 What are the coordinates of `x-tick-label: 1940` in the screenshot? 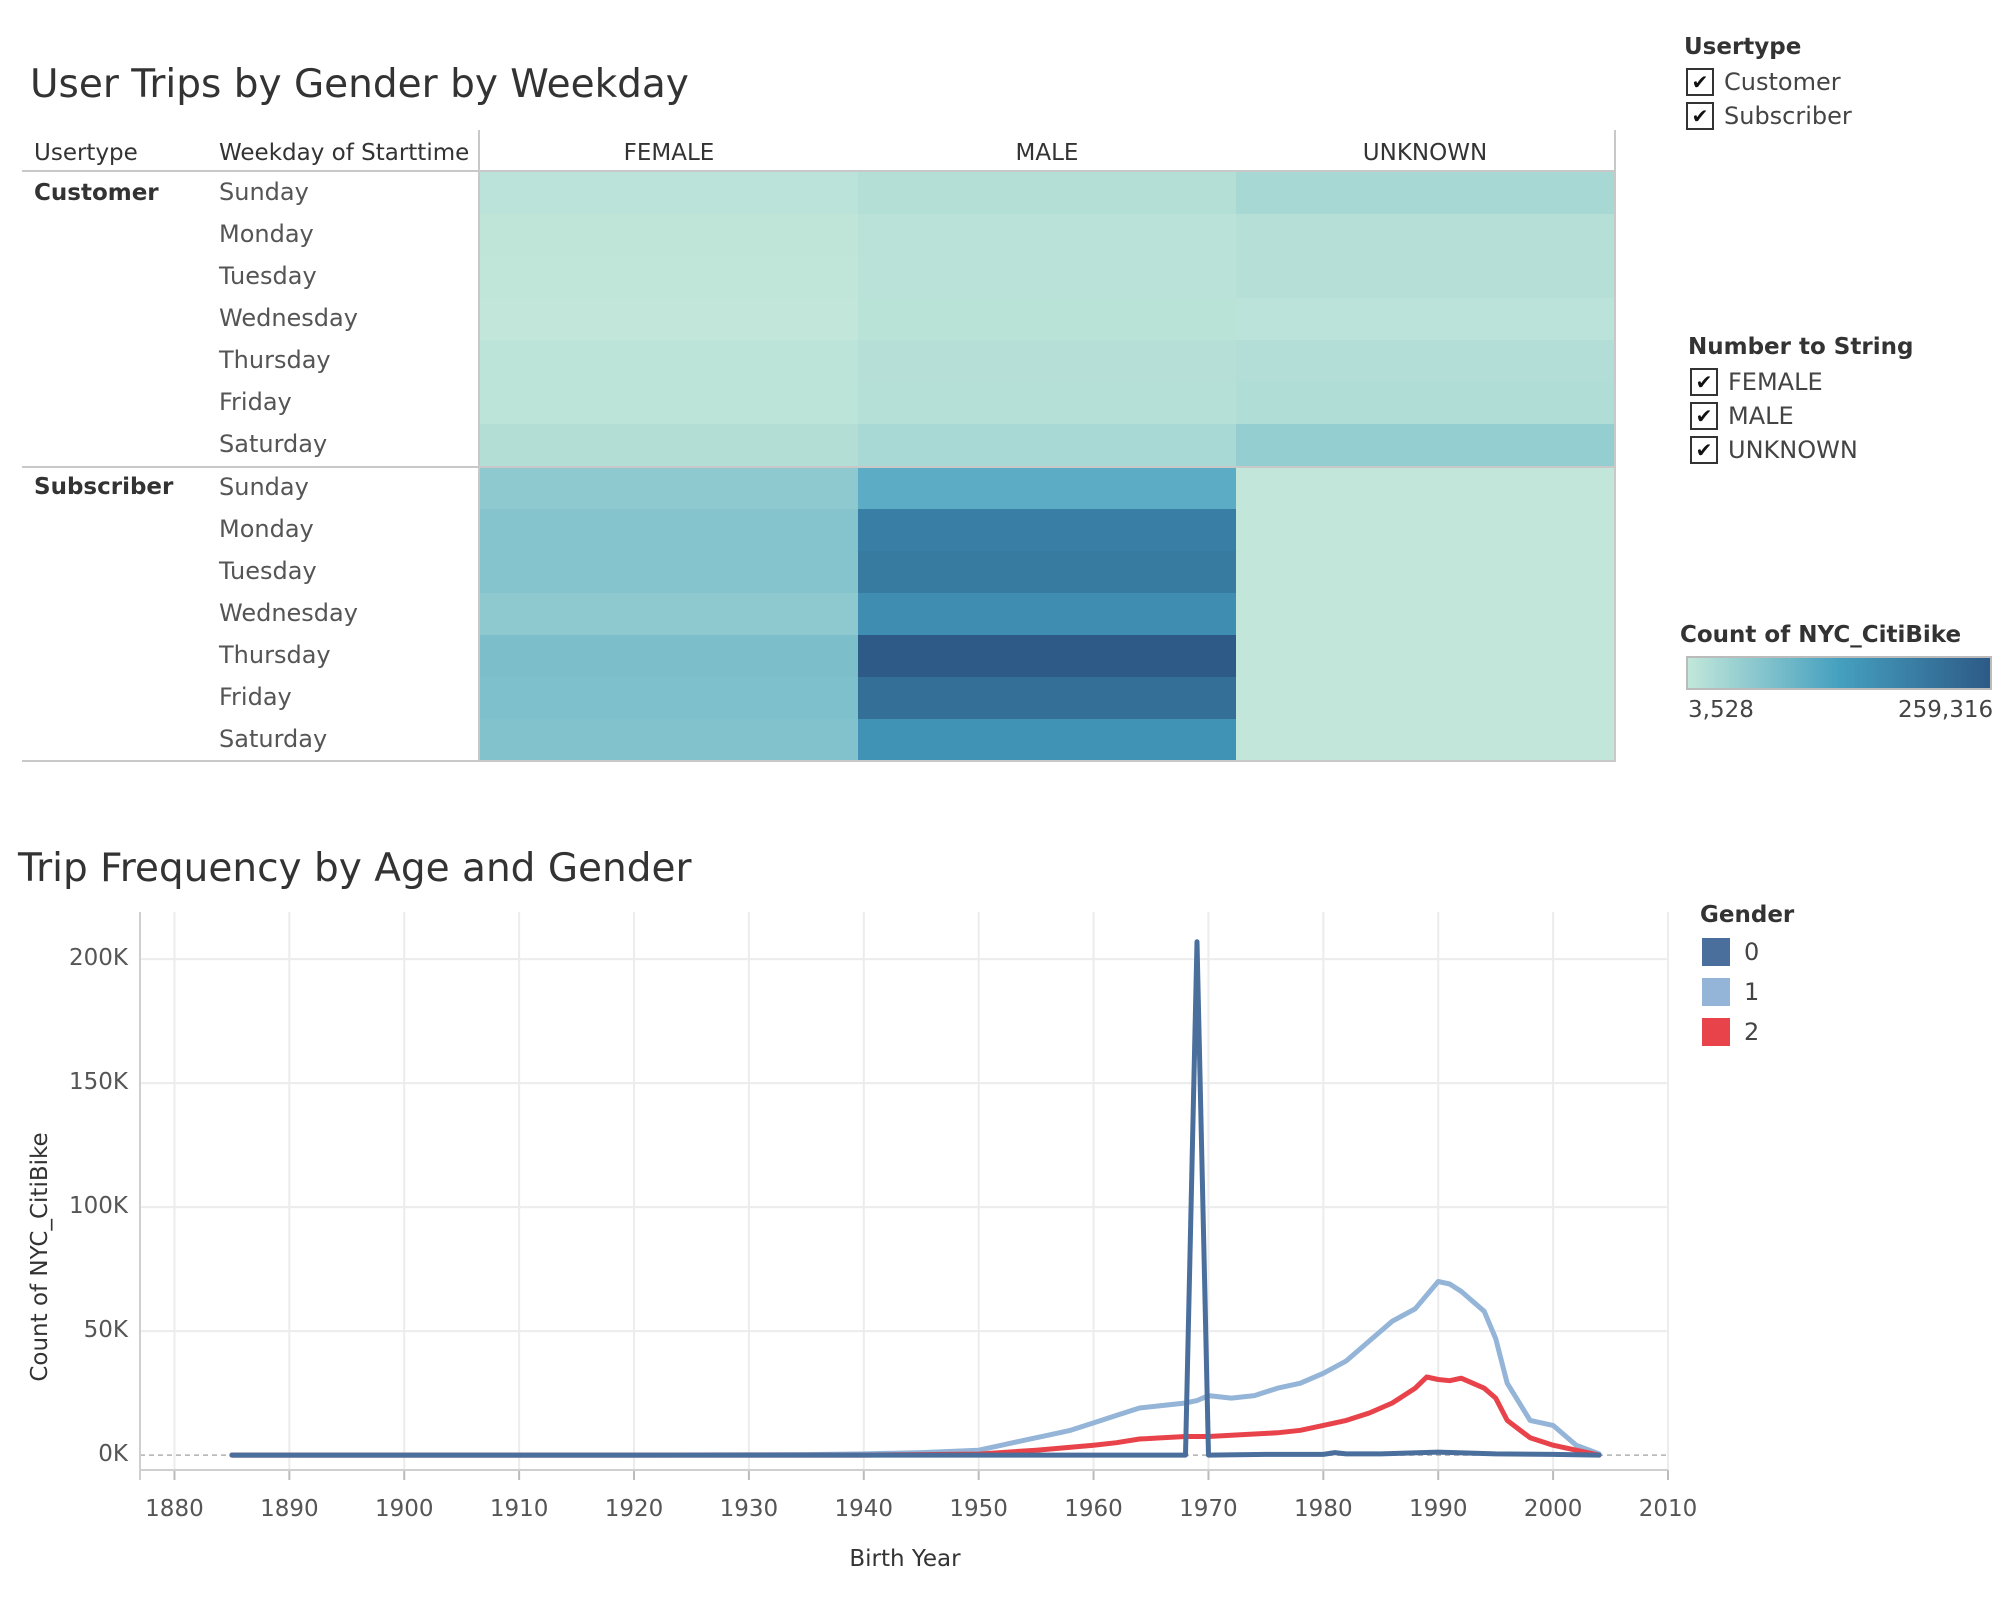 It's located at (864, 1509).